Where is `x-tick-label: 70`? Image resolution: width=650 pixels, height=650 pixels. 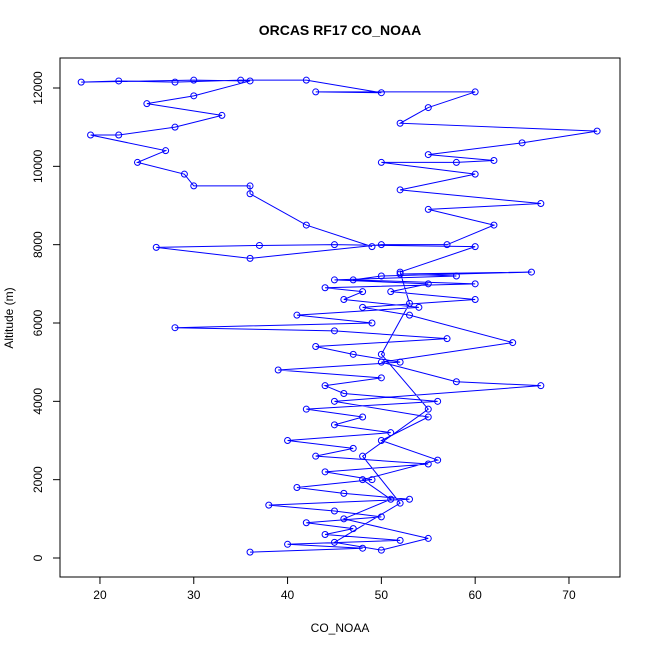 x-tick-label: 70 is located at coordinates (569, 595).